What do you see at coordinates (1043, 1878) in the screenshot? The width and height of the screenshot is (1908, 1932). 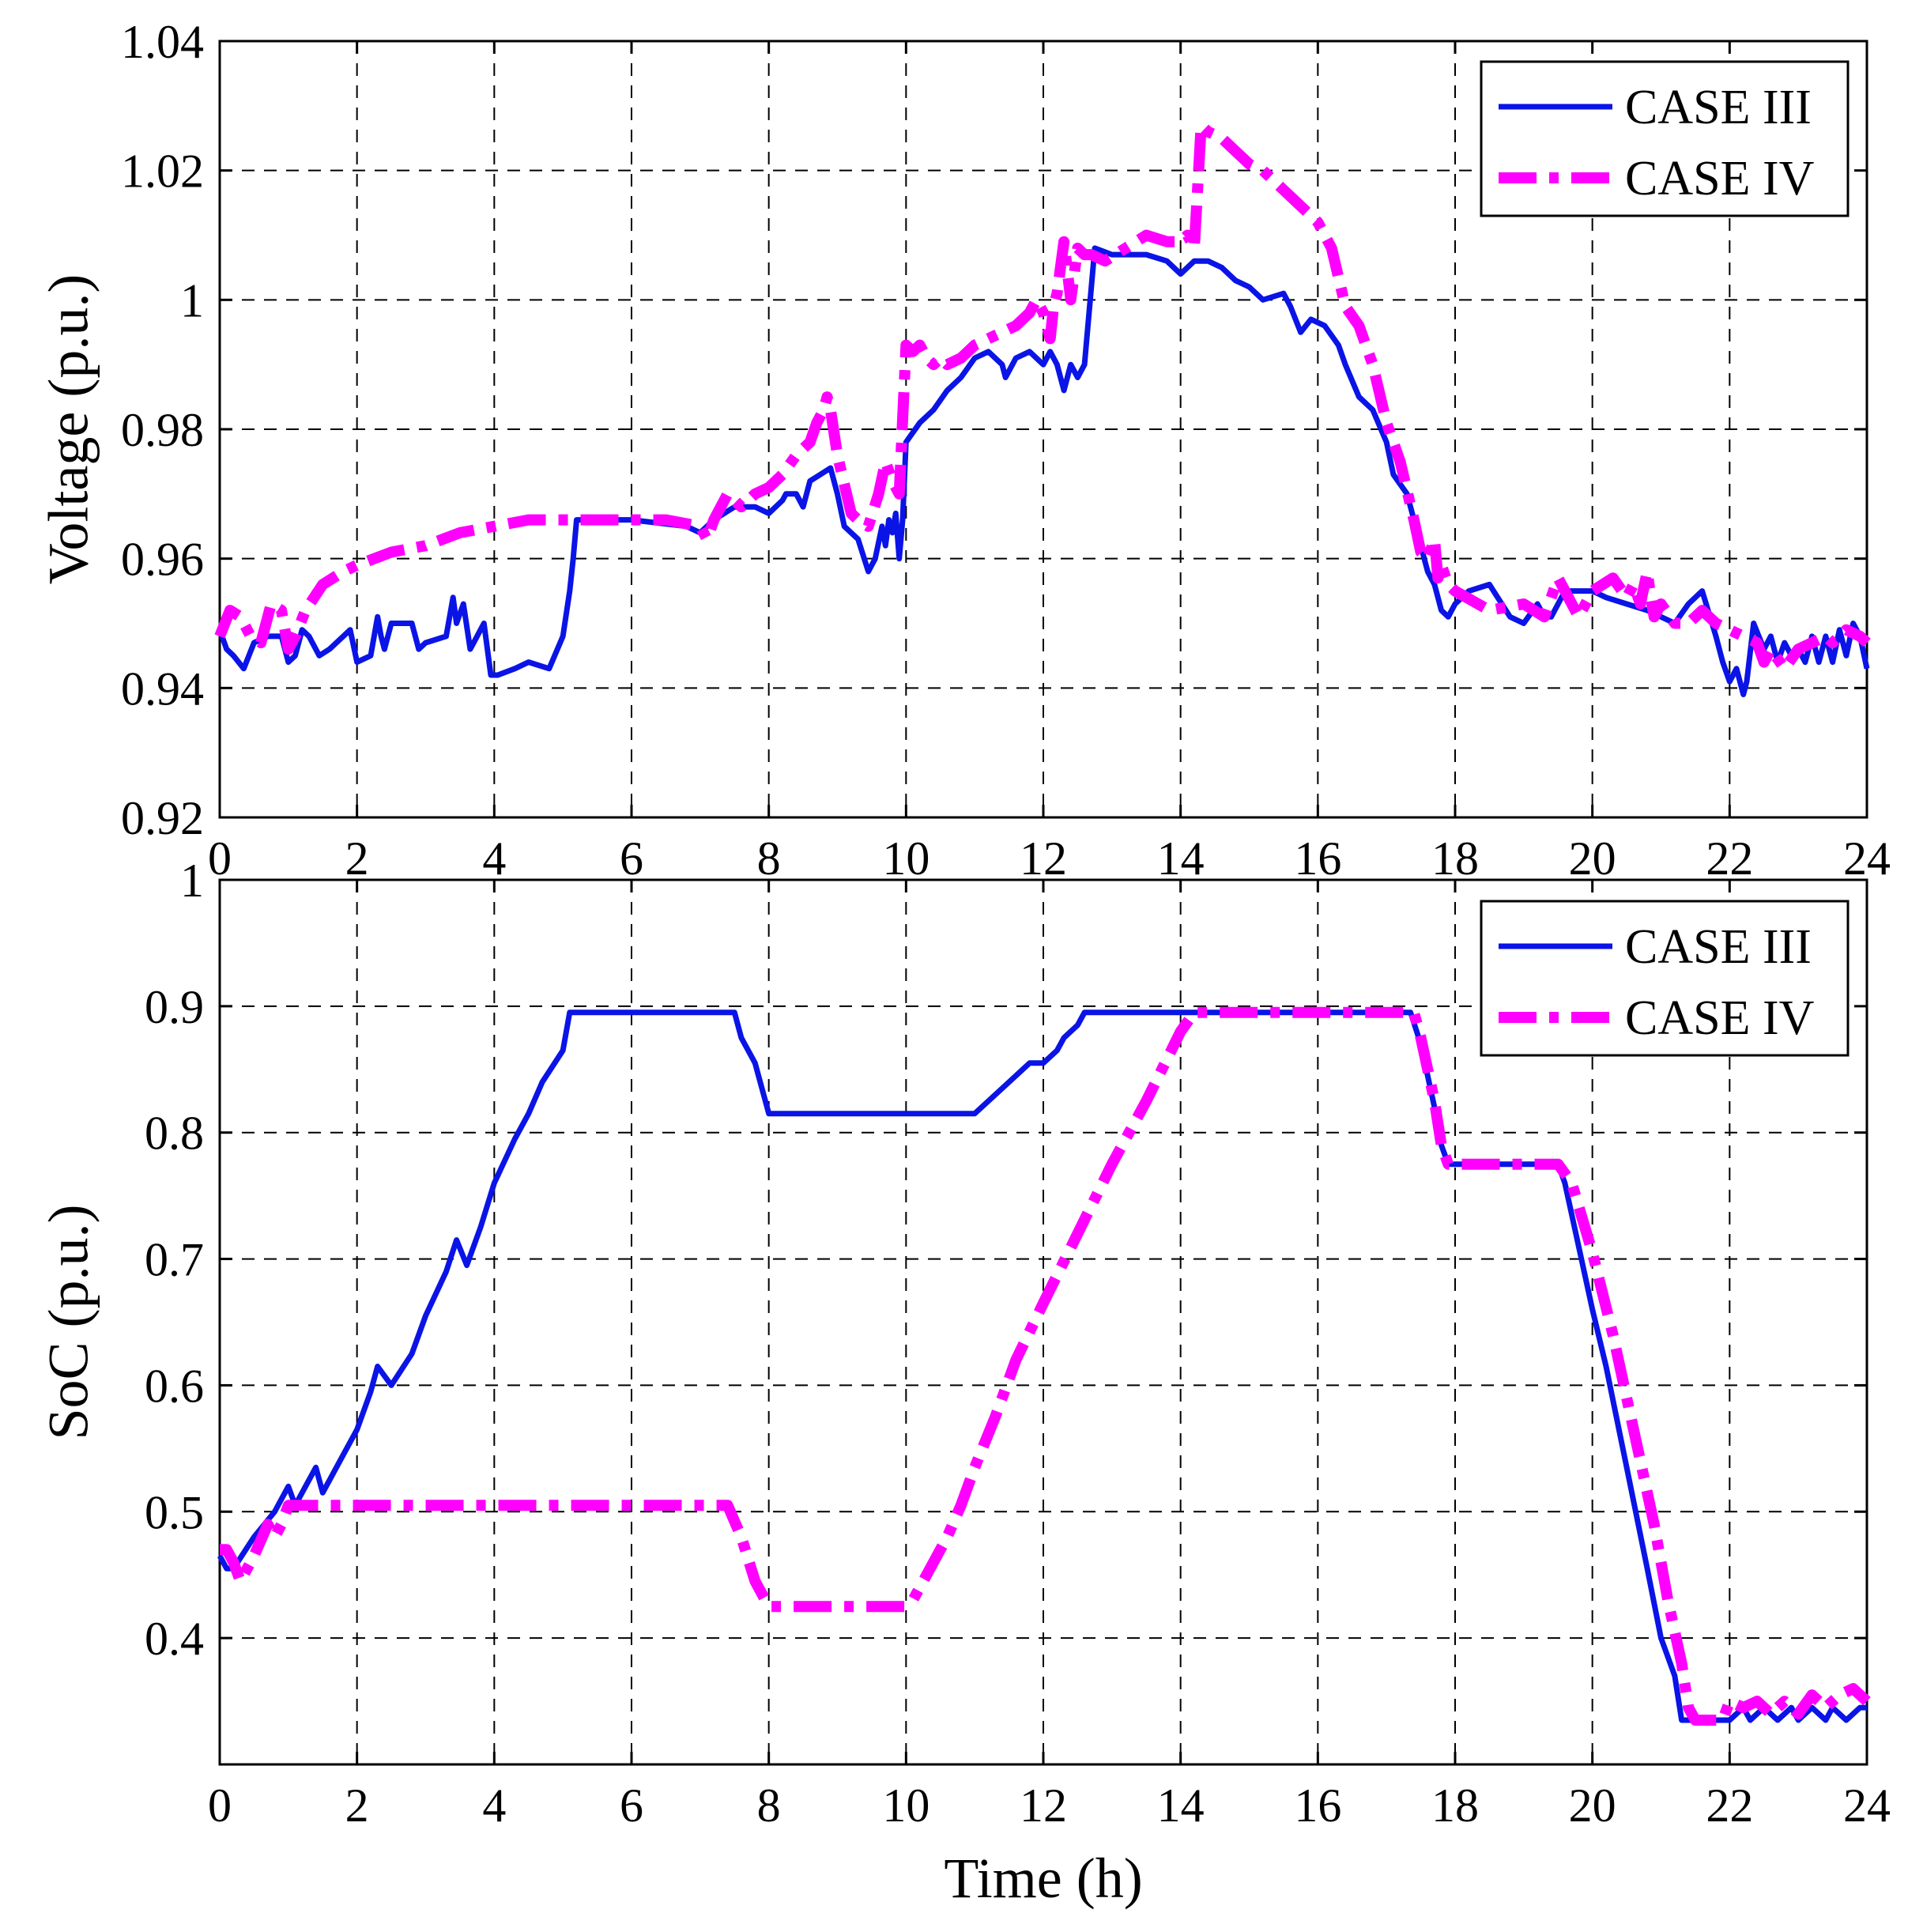 I see `time-x-axis-label: Time (h)` at bounding box center [1043, 1878].